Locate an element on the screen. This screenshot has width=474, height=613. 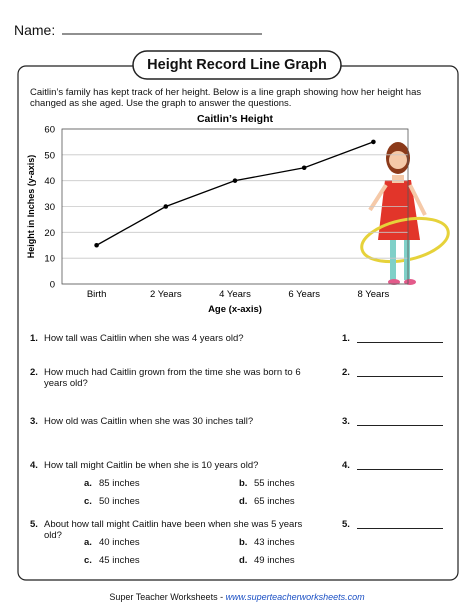
x-tick-label: 4 Years is located at coordinates (235, 294).